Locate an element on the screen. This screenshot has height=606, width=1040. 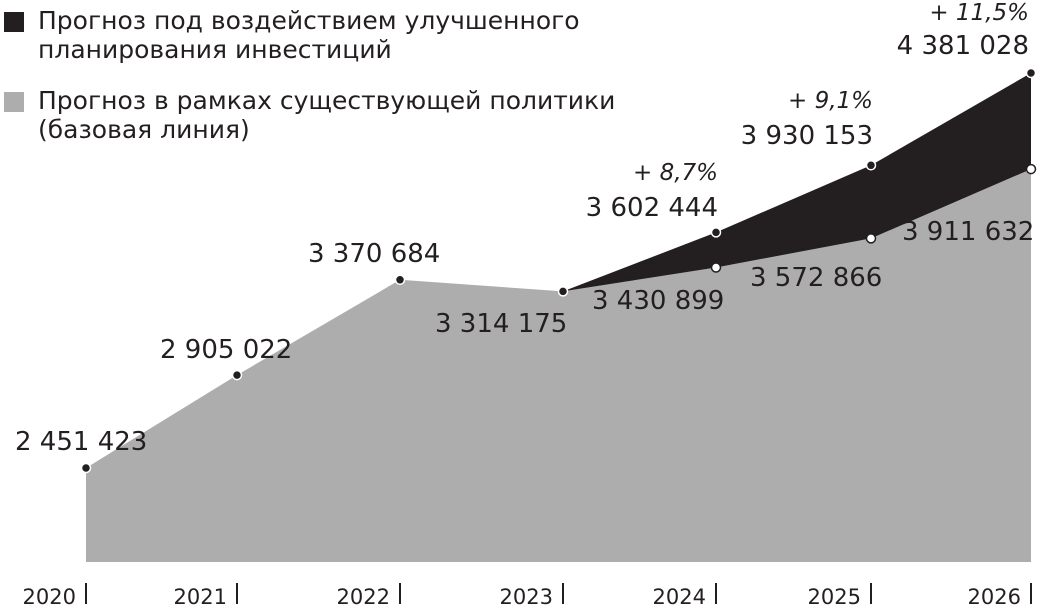
baseline-value-label-2023: 3 314 175 is located at coordinates (501, 324).